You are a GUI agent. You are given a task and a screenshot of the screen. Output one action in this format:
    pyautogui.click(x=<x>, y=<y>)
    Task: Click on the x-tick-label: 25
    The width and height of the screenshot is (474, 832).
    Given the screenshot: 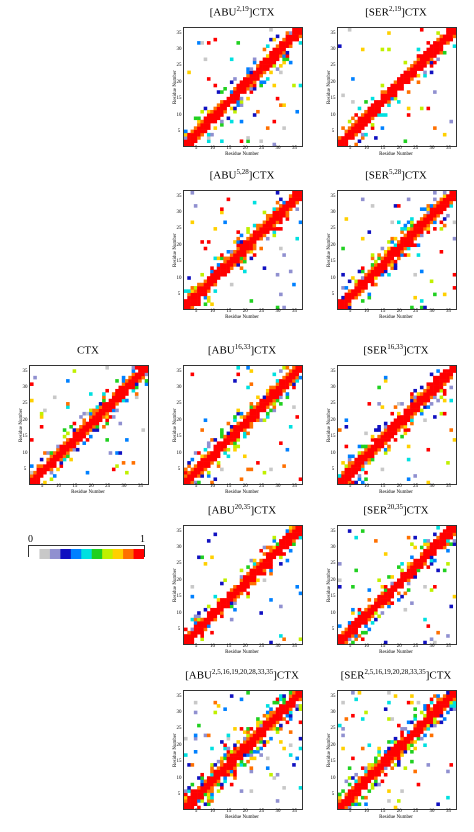 What is the action you would take?
    pyautogui.click(x=262, y=811)
    